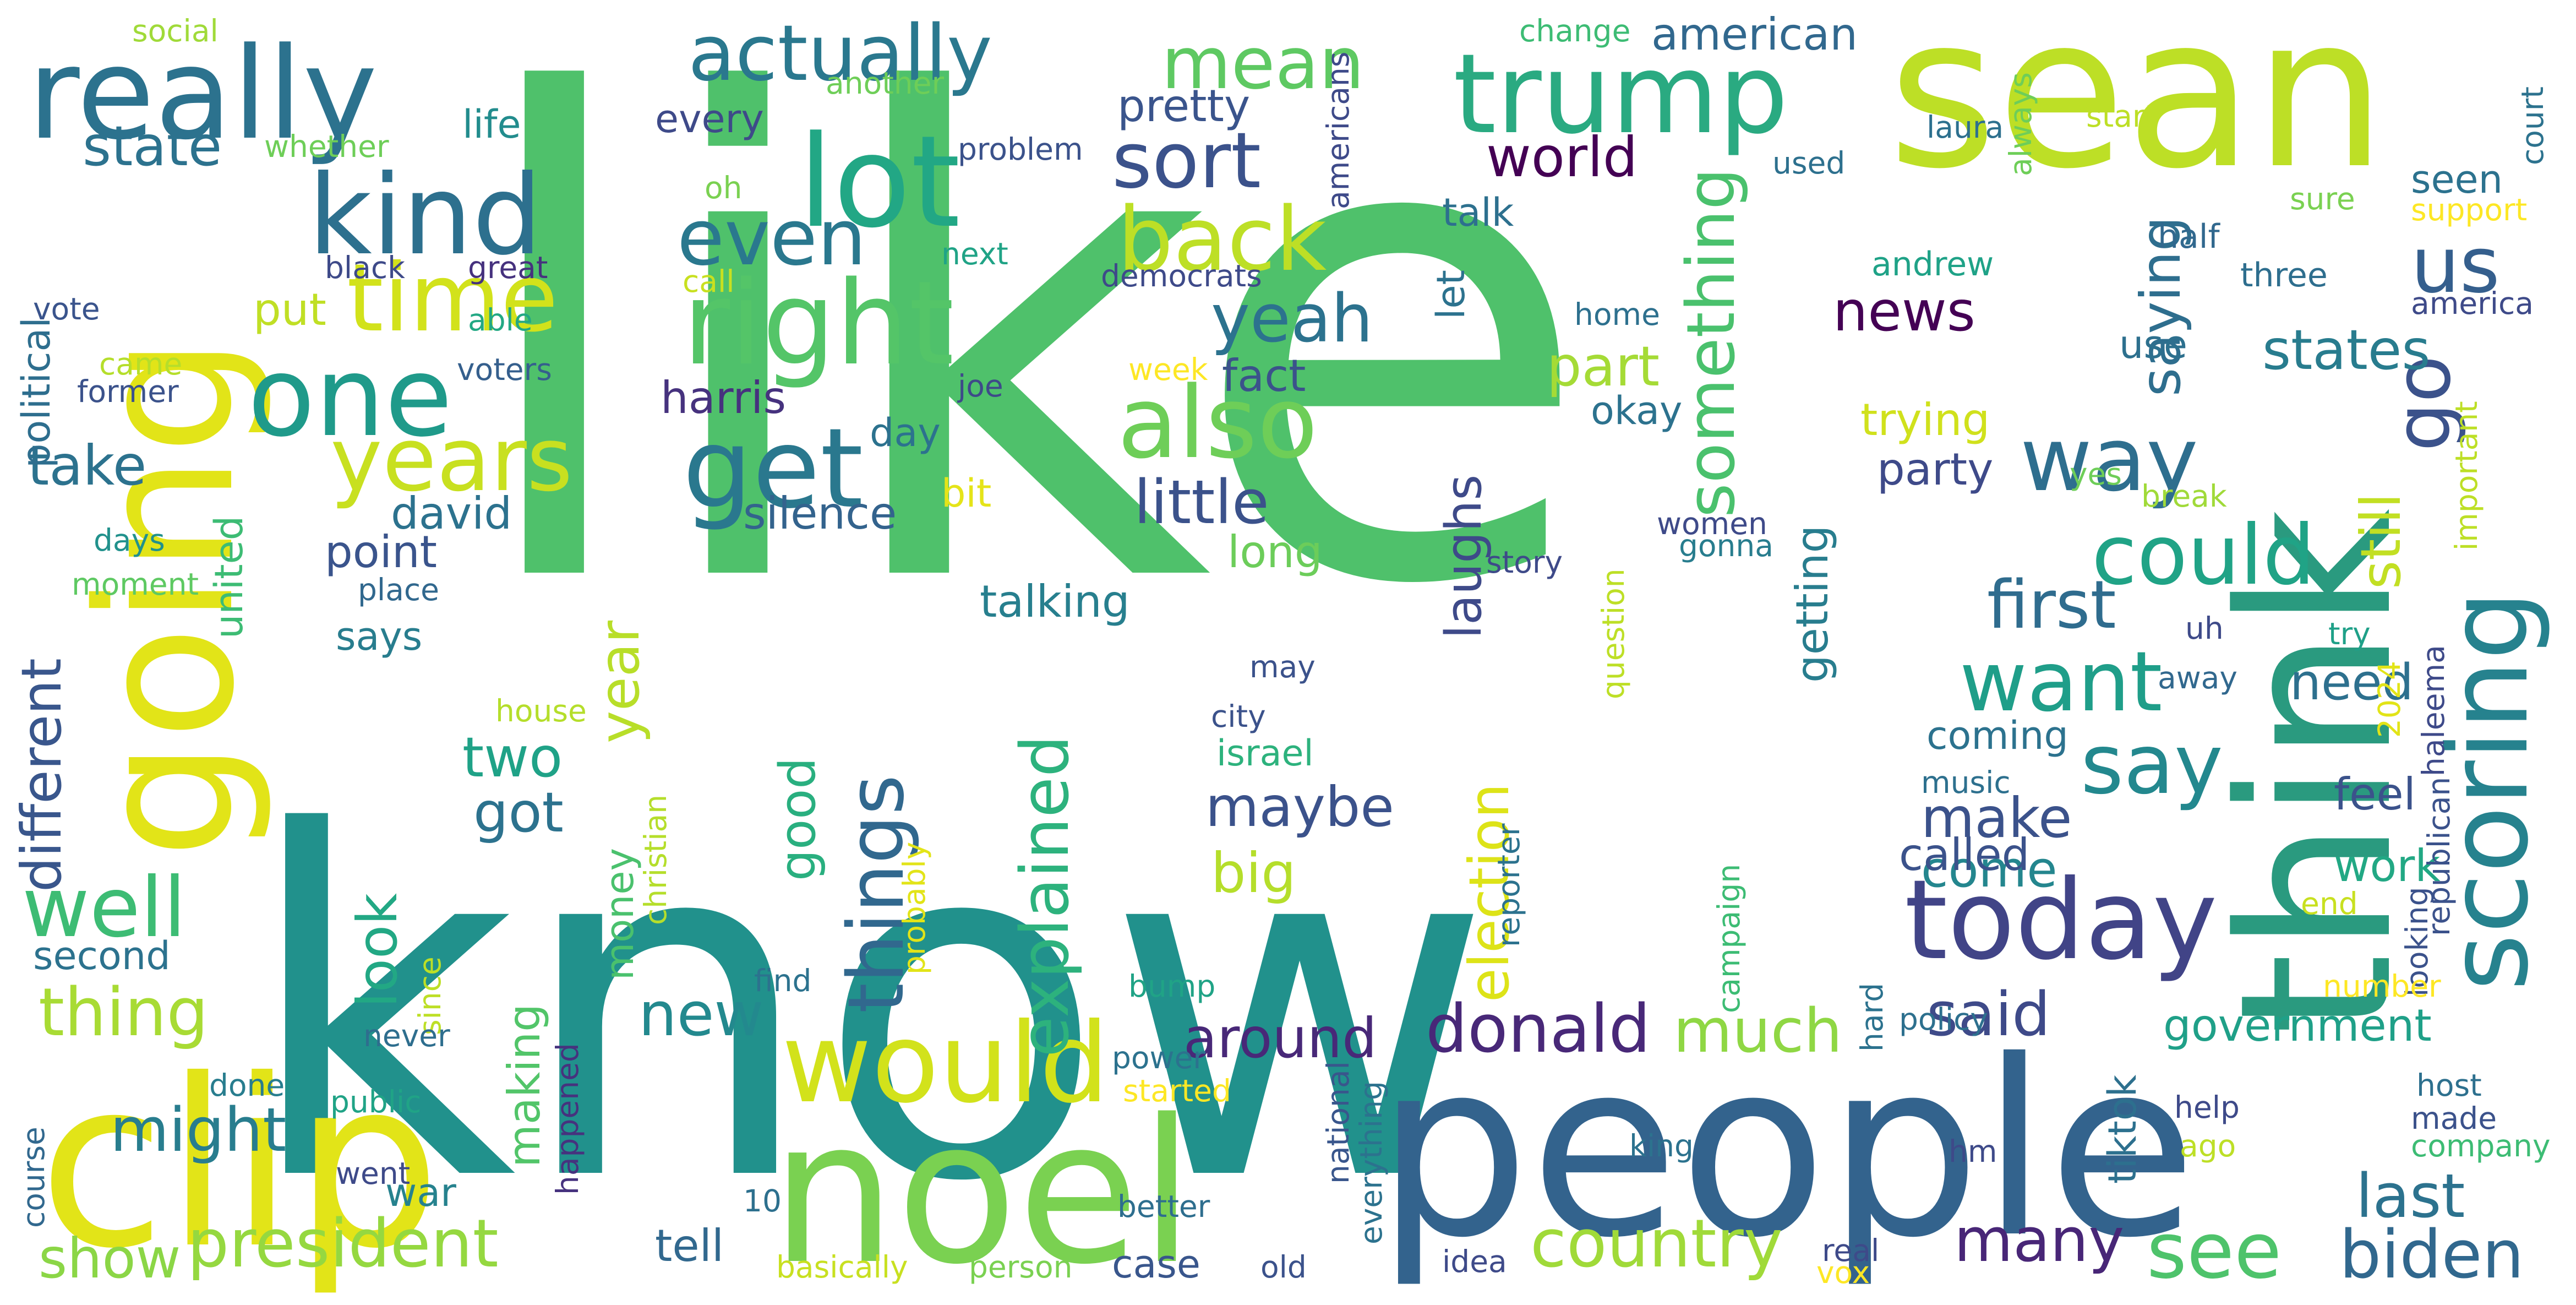 The height and width of the screenshot is (1305, 2576). I want to click on word-show: show, so click(110, 1259).